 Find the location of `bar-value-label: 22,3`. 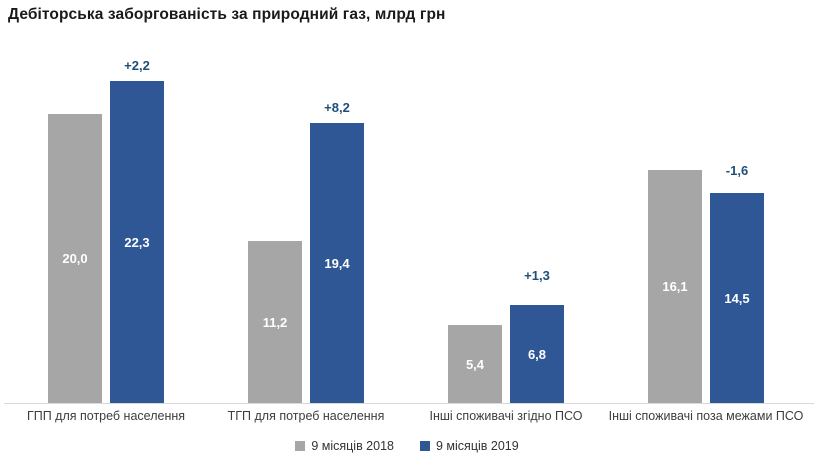

bar-value-label: 22,3 is located at coordinates (137, 242).